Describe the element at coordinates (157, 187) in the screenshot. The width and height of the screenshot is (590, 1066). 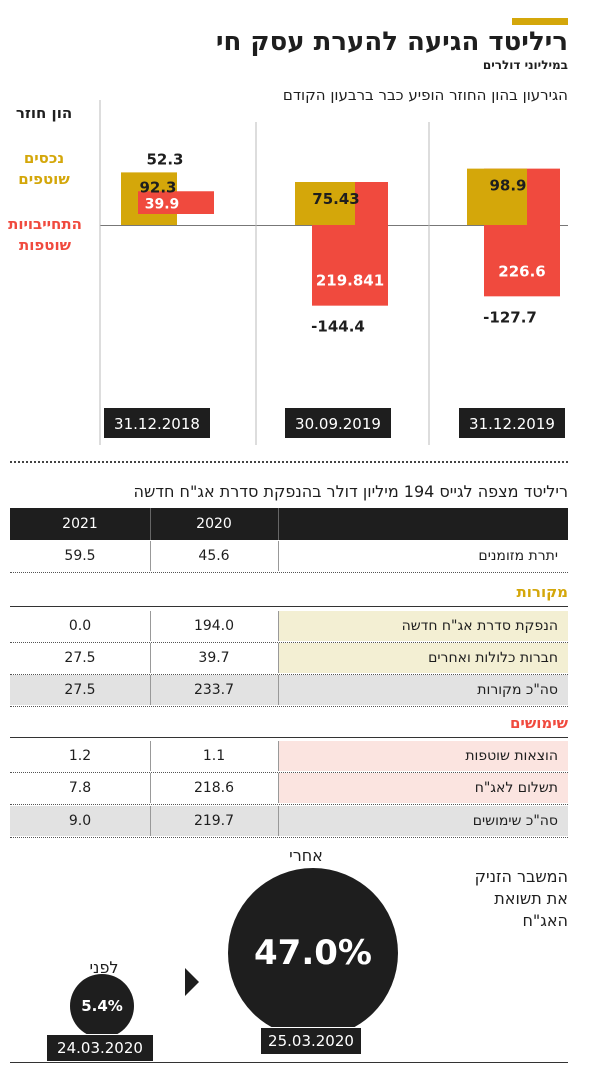
I see `assets-value-label: 92.3` at that location.